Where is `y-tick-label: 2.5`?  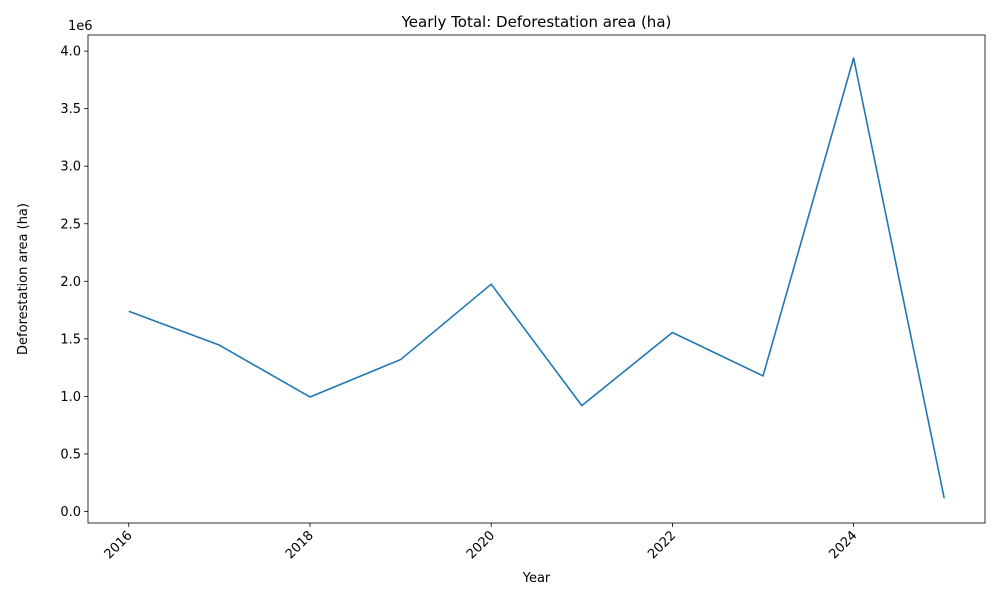
y-tick-label: 2.5 is located at coordinates (70, 224).